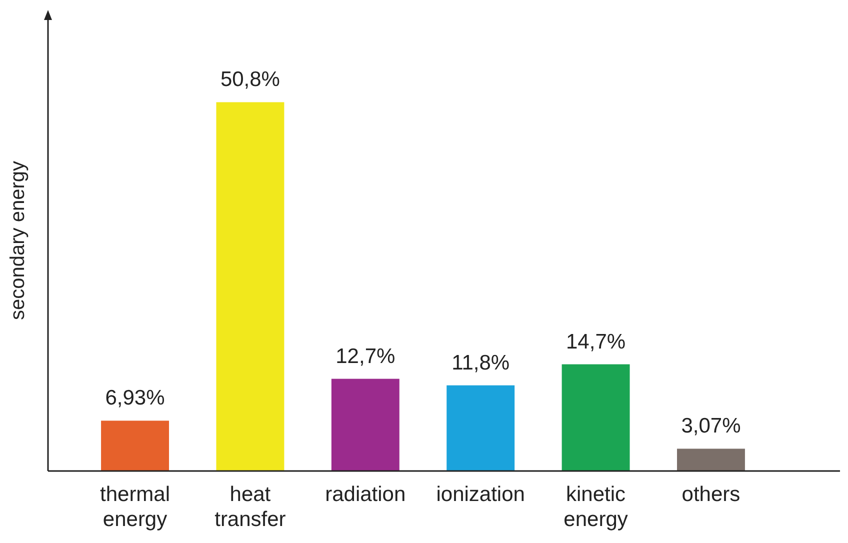  I want to click on x-tick-label: radiation, so click(365, 494).